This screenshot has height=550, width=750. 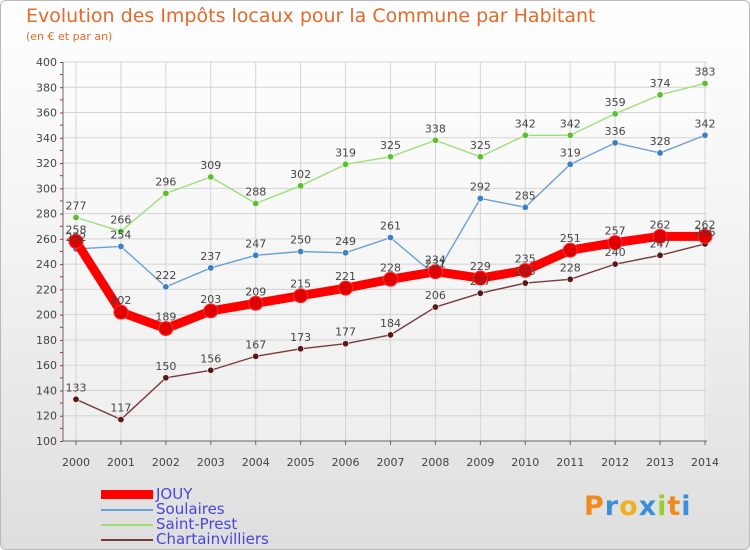 What do you see at coordinates (300, 174) in the screenshot?
I see `data-label: 302` at bounding box center [300, 174].